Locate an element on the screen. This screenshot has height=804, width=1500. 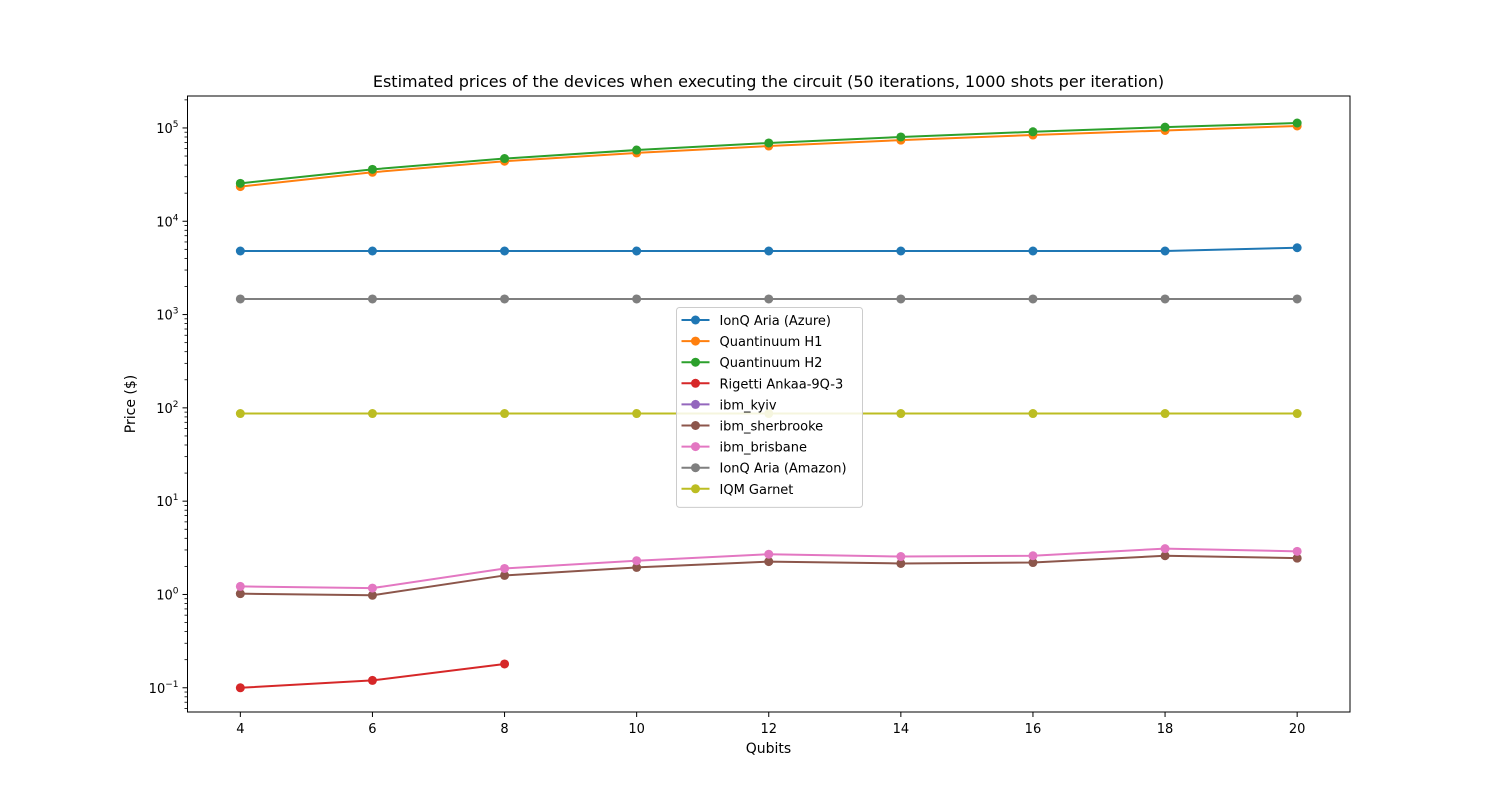
y-axis: 10⁻¹ 10⁰ 10¹ 10² 10³ 10⁴ 10⁵ is located at coordinates (168, 404).